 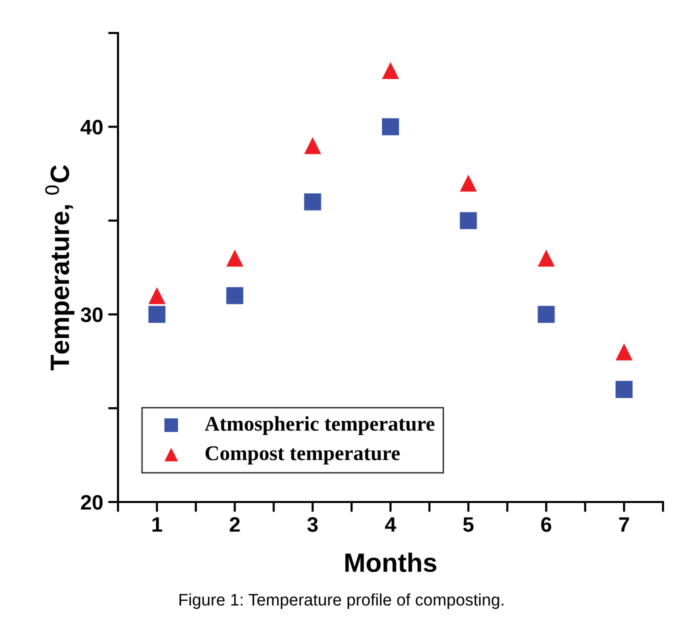 I want to click on x-tick-label: 6, so click(x=546, y=524).